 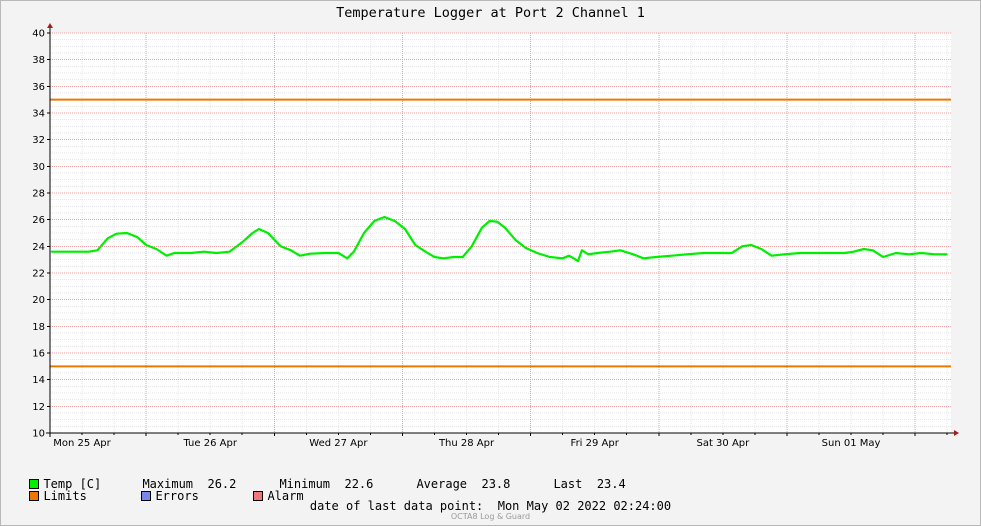 I want to click on legend-alarm-label: Alarm, so click(x=285, y=496).